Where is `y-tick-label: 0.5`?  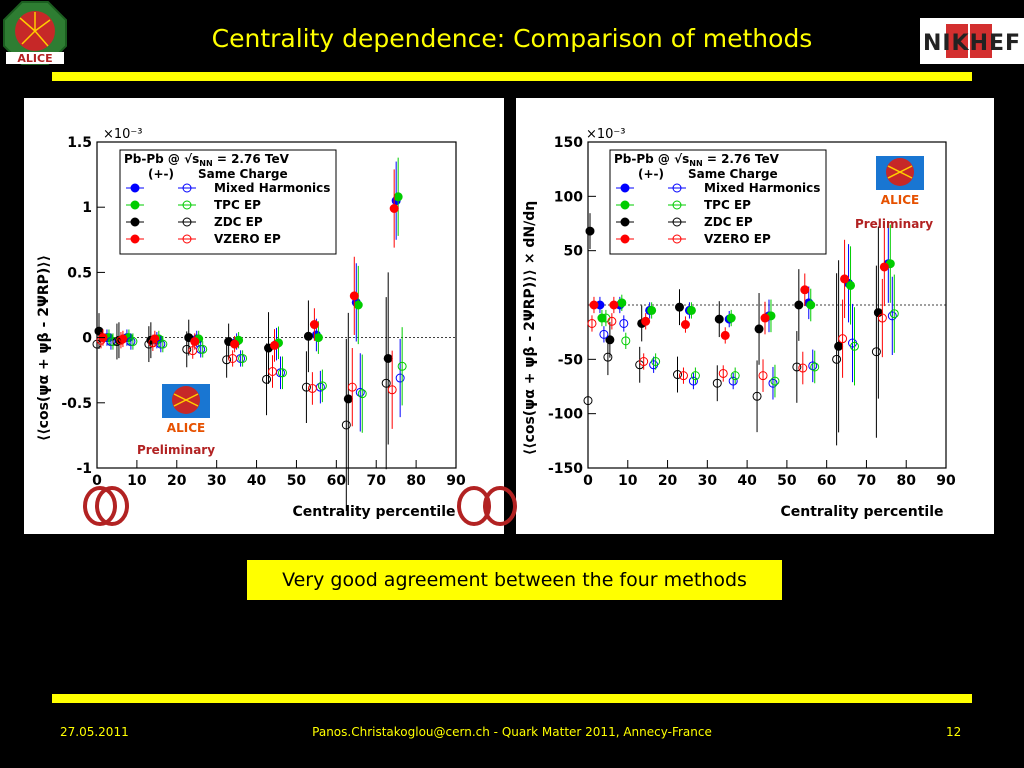 y-tick-label: 0.5 is located at coordinates (79, 273).